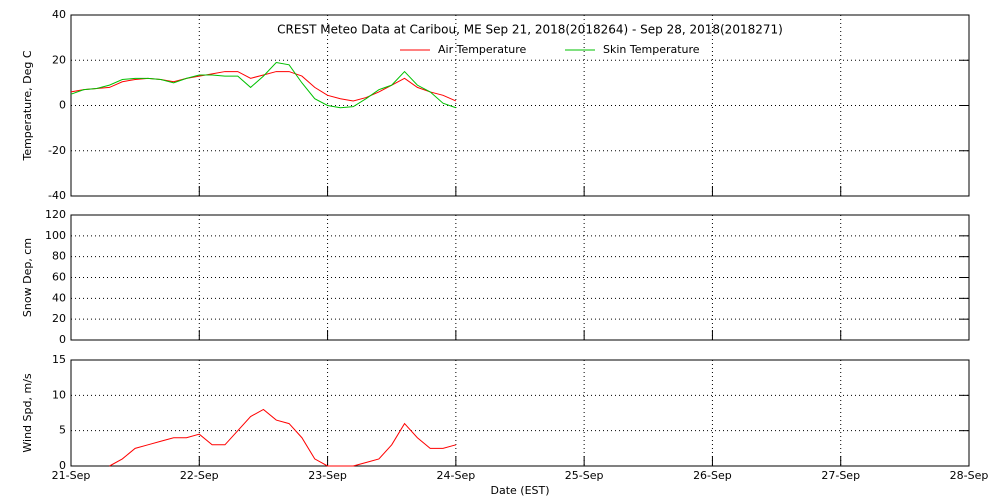 The height and width of the screenshot is (500, 1000). What do you see at coordinates (456, 475) in the screenshot?
I see `x-tick-label: 24-Sep` at bounding box center [456, 475].